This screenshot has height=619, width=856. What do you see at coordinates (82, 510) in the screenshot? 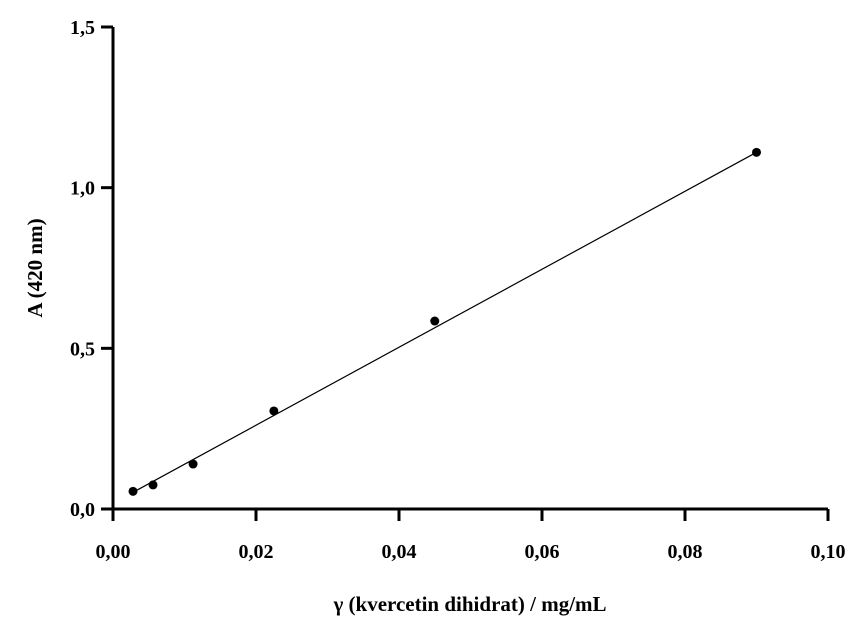
I see `y-tick-label: 0,0` at bounding box center [82, 510].